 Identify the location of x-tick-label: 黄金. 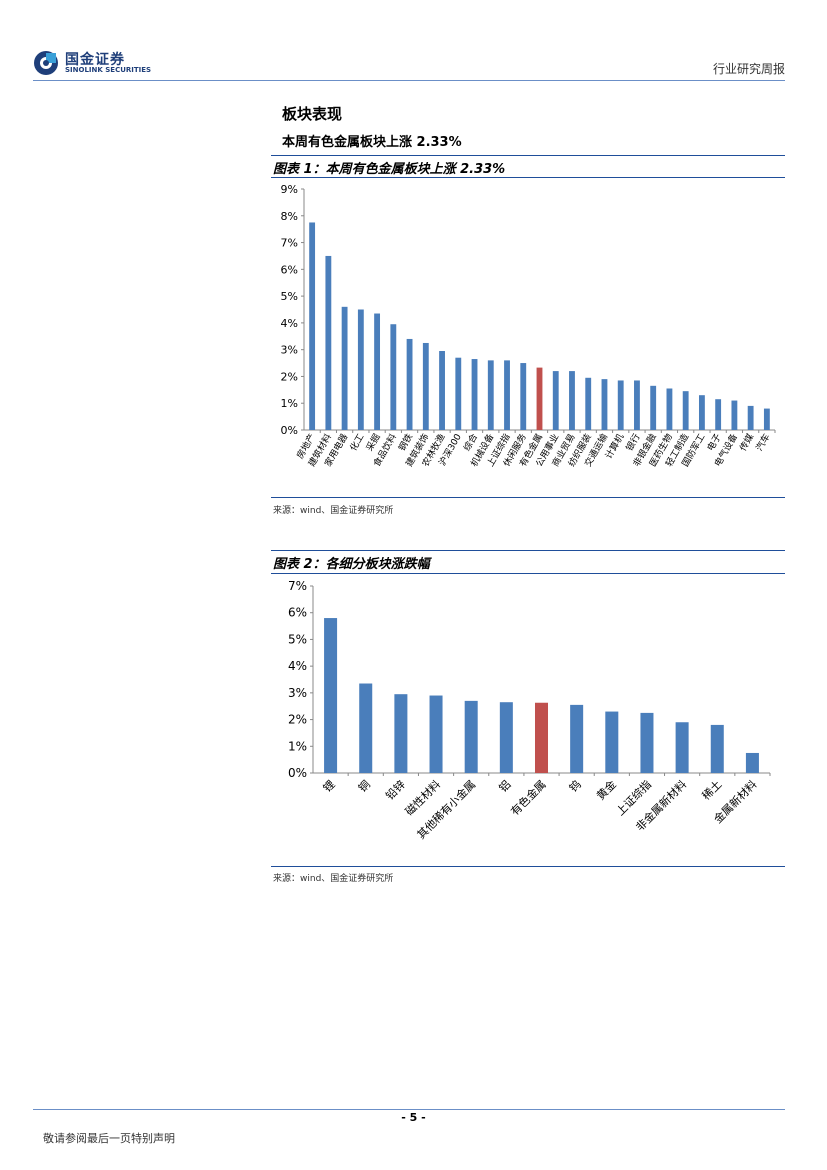
(605, 789).